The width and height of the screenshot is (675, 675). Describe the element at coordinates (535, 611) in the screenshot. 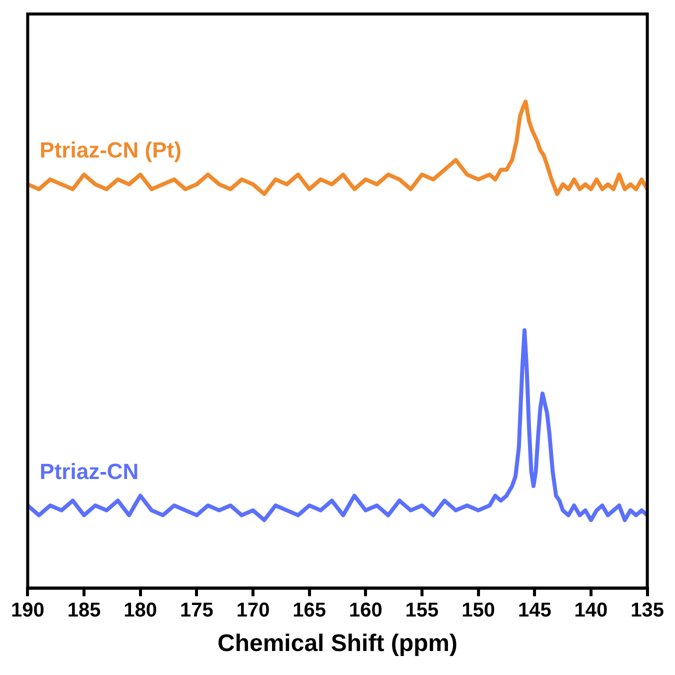

I see `x-tick-label: 145` at that location.